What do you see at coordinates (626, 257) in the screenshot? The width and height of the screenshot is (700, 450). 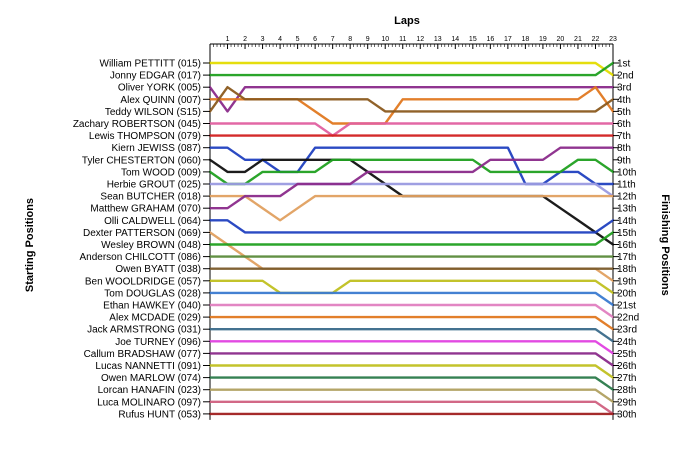 I see `finishing-label: 17th` at bounding box center [626, 257].